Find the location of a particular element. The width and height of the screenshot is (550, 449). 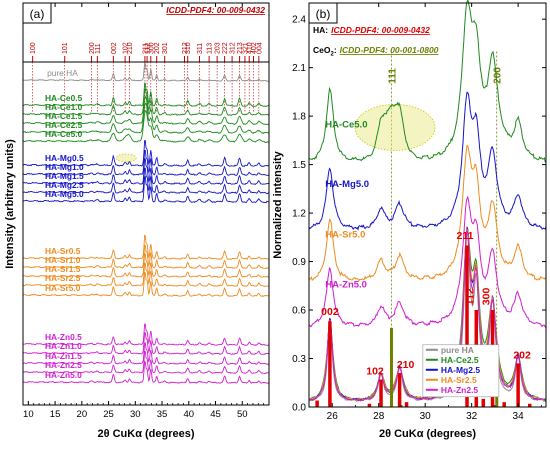

xtick-a-label: 10 is located at coordinates (28, 414).